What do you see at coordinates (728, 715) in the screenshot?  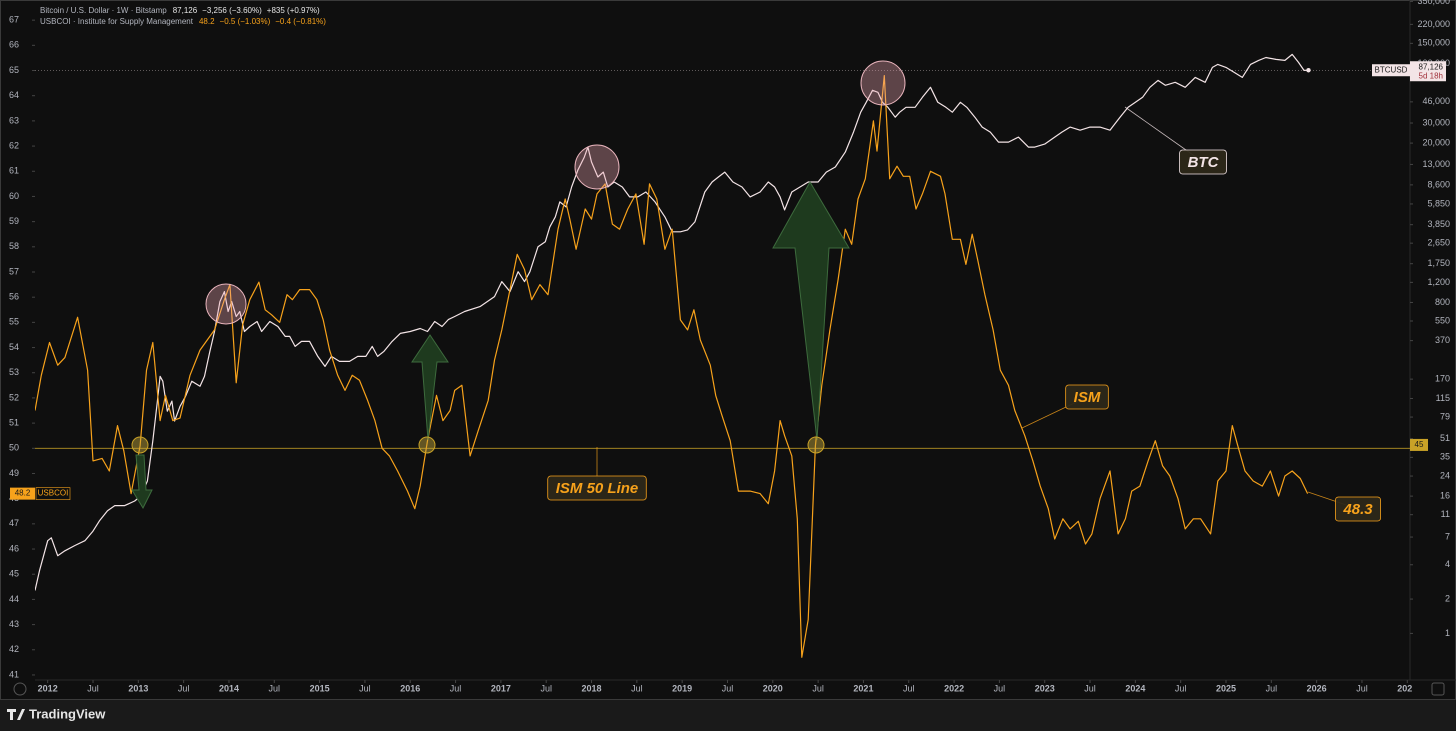 I see `footer-bar` at bounding box center [728, 715].